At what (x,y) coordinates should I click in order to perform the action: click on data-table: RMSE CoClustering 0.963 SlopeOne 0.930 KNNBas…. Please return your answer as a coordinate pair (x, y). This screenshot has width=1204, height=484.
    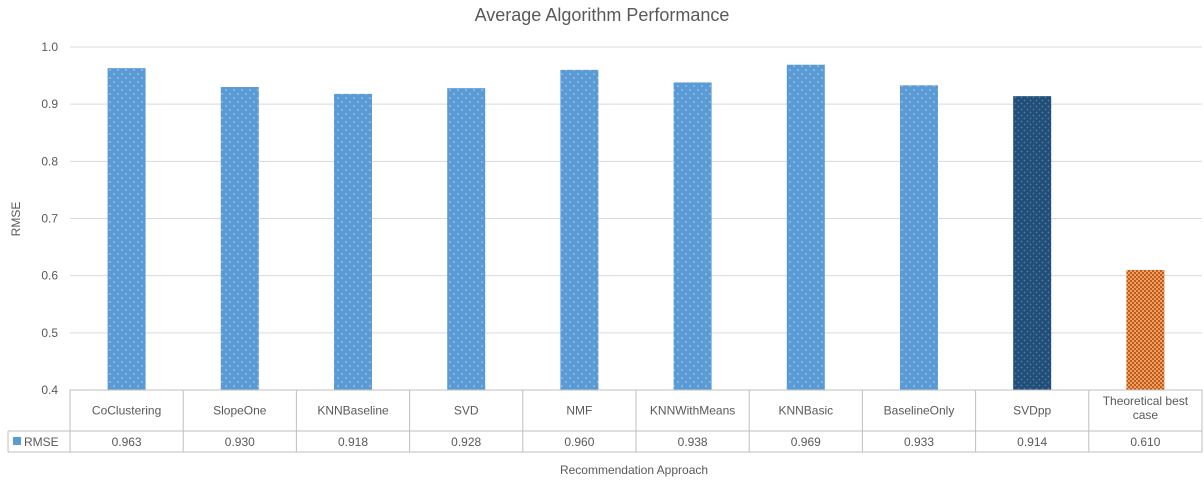
    Looking at the image, I should click on (605, 421).